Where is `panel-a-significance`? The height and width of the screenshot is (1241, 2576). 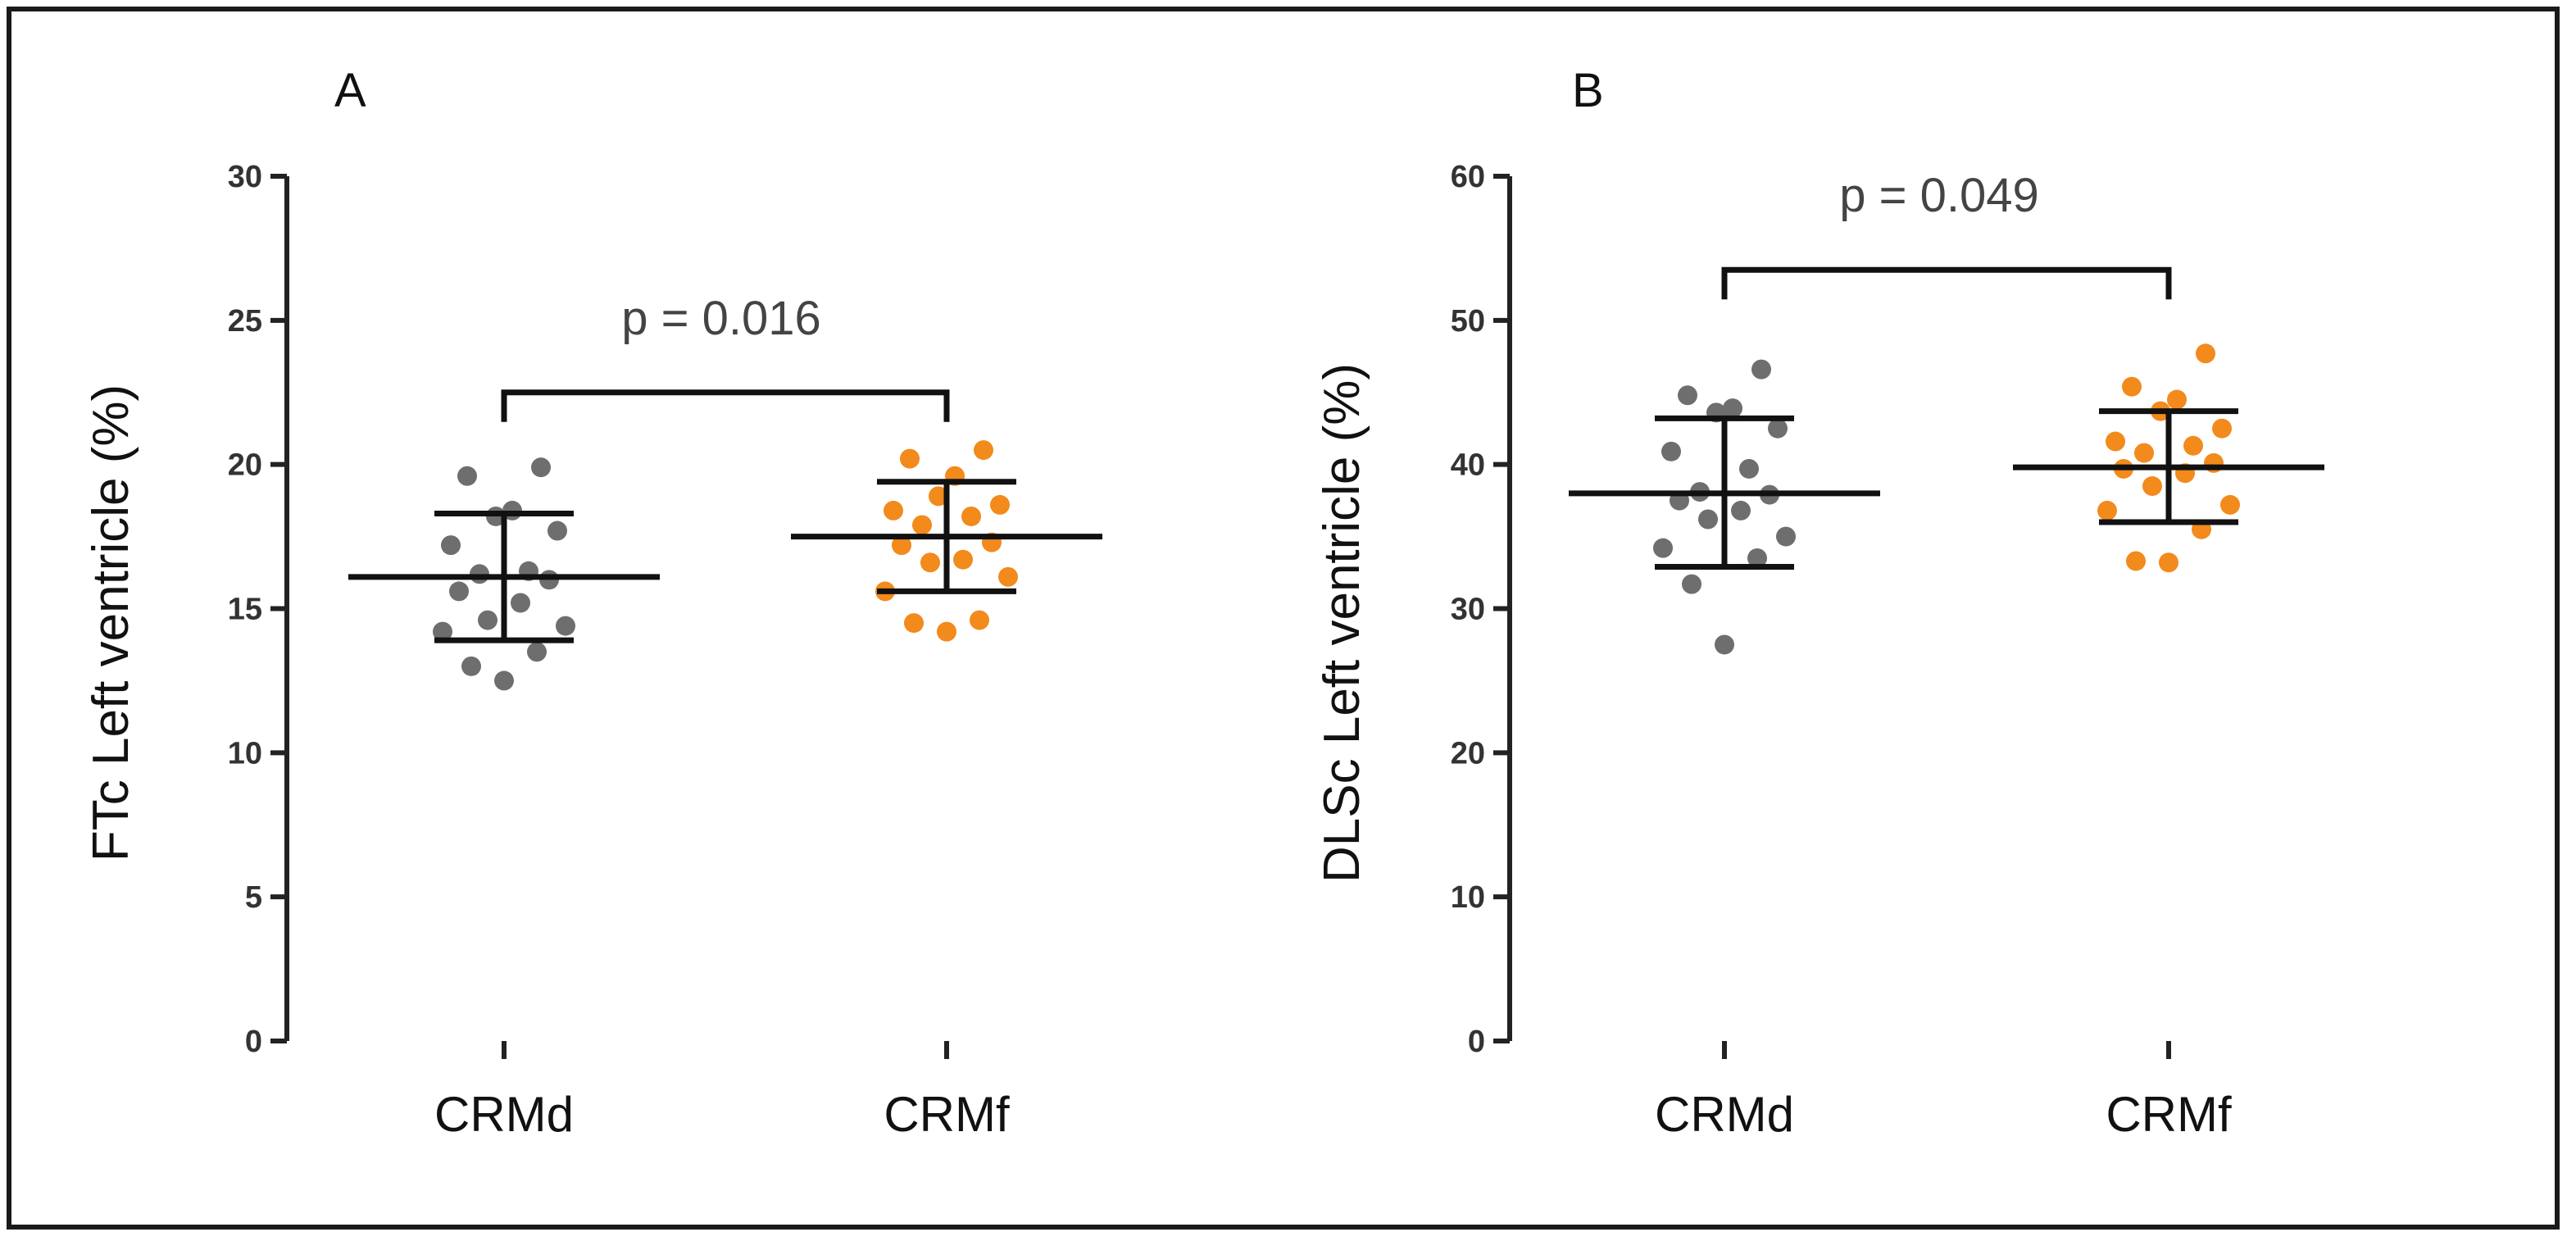 panel-a-significance is located at coordinates (725, 405).